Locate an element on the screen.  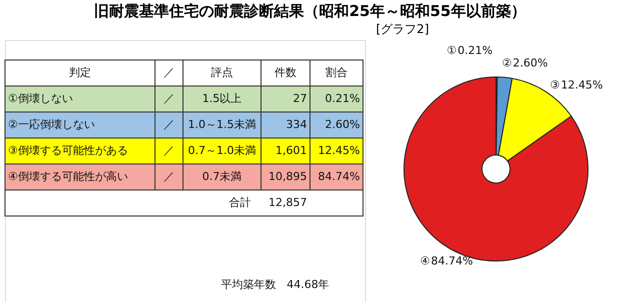
text: 合計 is located at coordinates (240, 202).